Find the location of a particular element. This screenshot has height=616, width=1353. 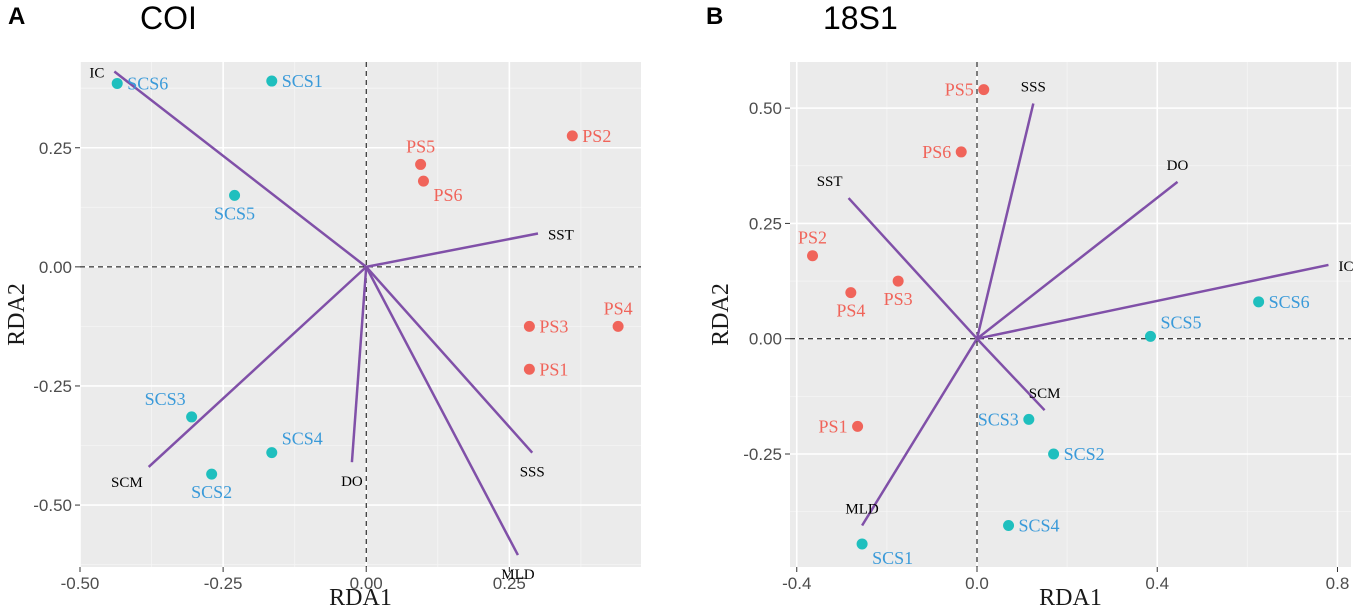

vector-scm is located at coordinates (257, 366).